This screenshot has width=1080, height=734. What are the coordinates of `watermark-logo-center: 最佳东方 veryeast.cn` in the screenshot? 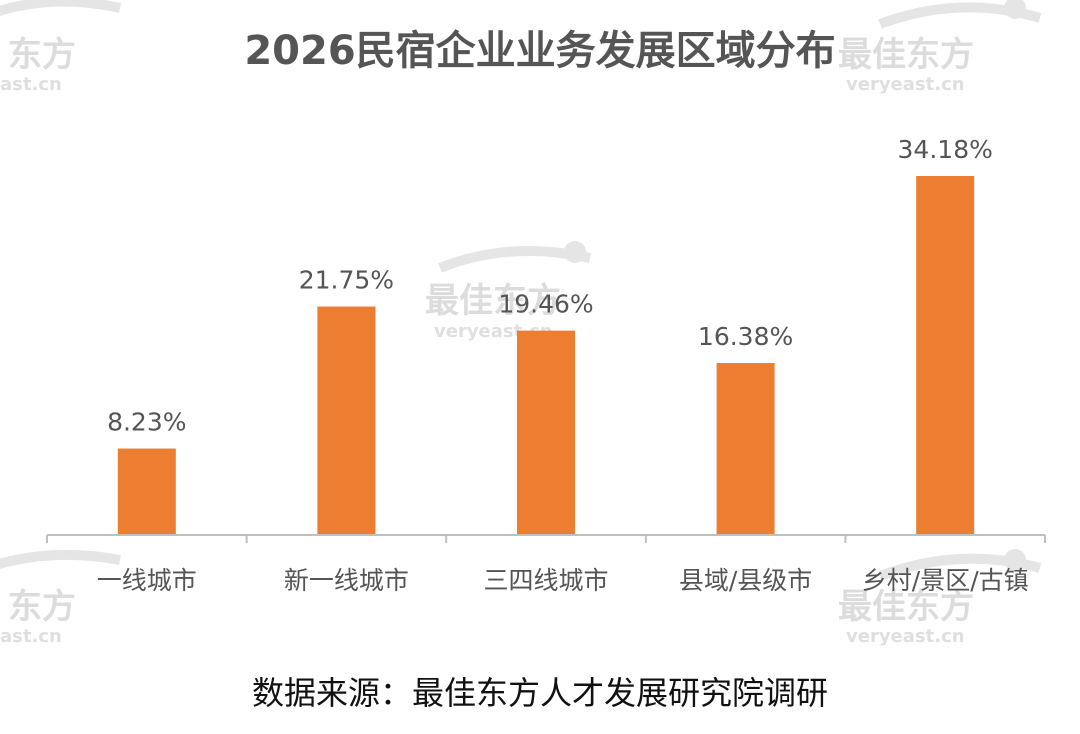 It's located at (508, 291).